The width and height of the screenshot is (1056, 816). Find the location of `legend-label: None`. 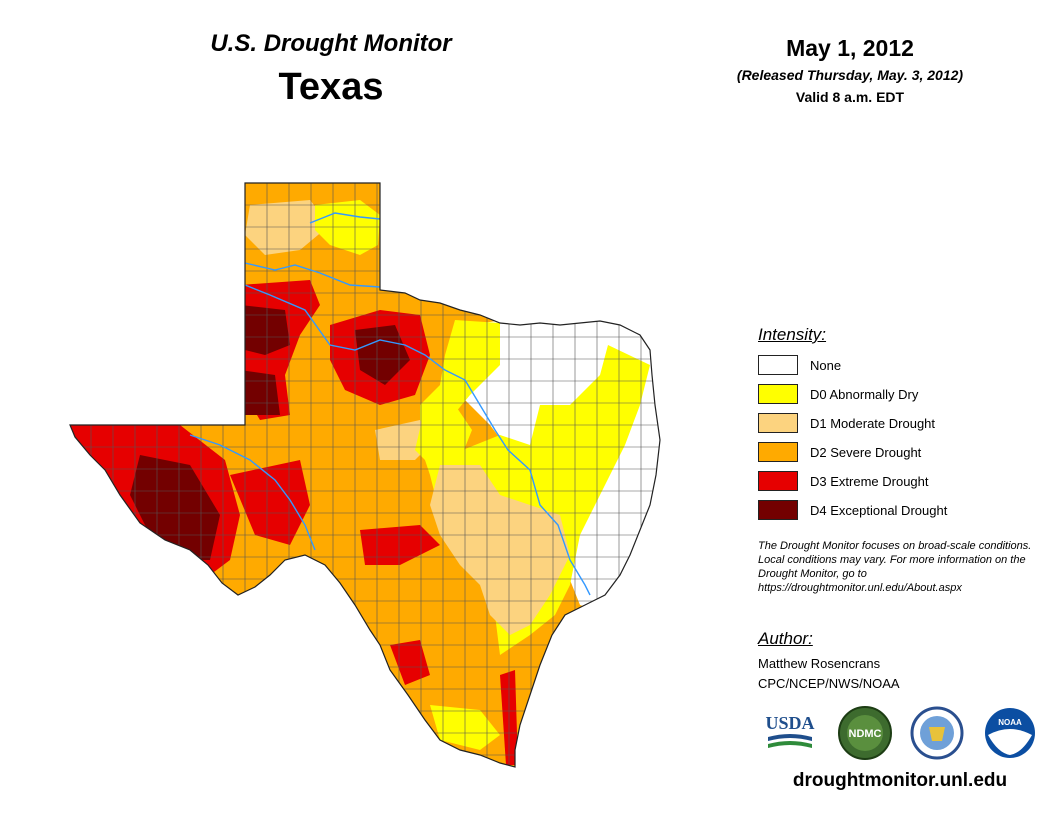

legend-label: None is located at coordinates (826, 365).